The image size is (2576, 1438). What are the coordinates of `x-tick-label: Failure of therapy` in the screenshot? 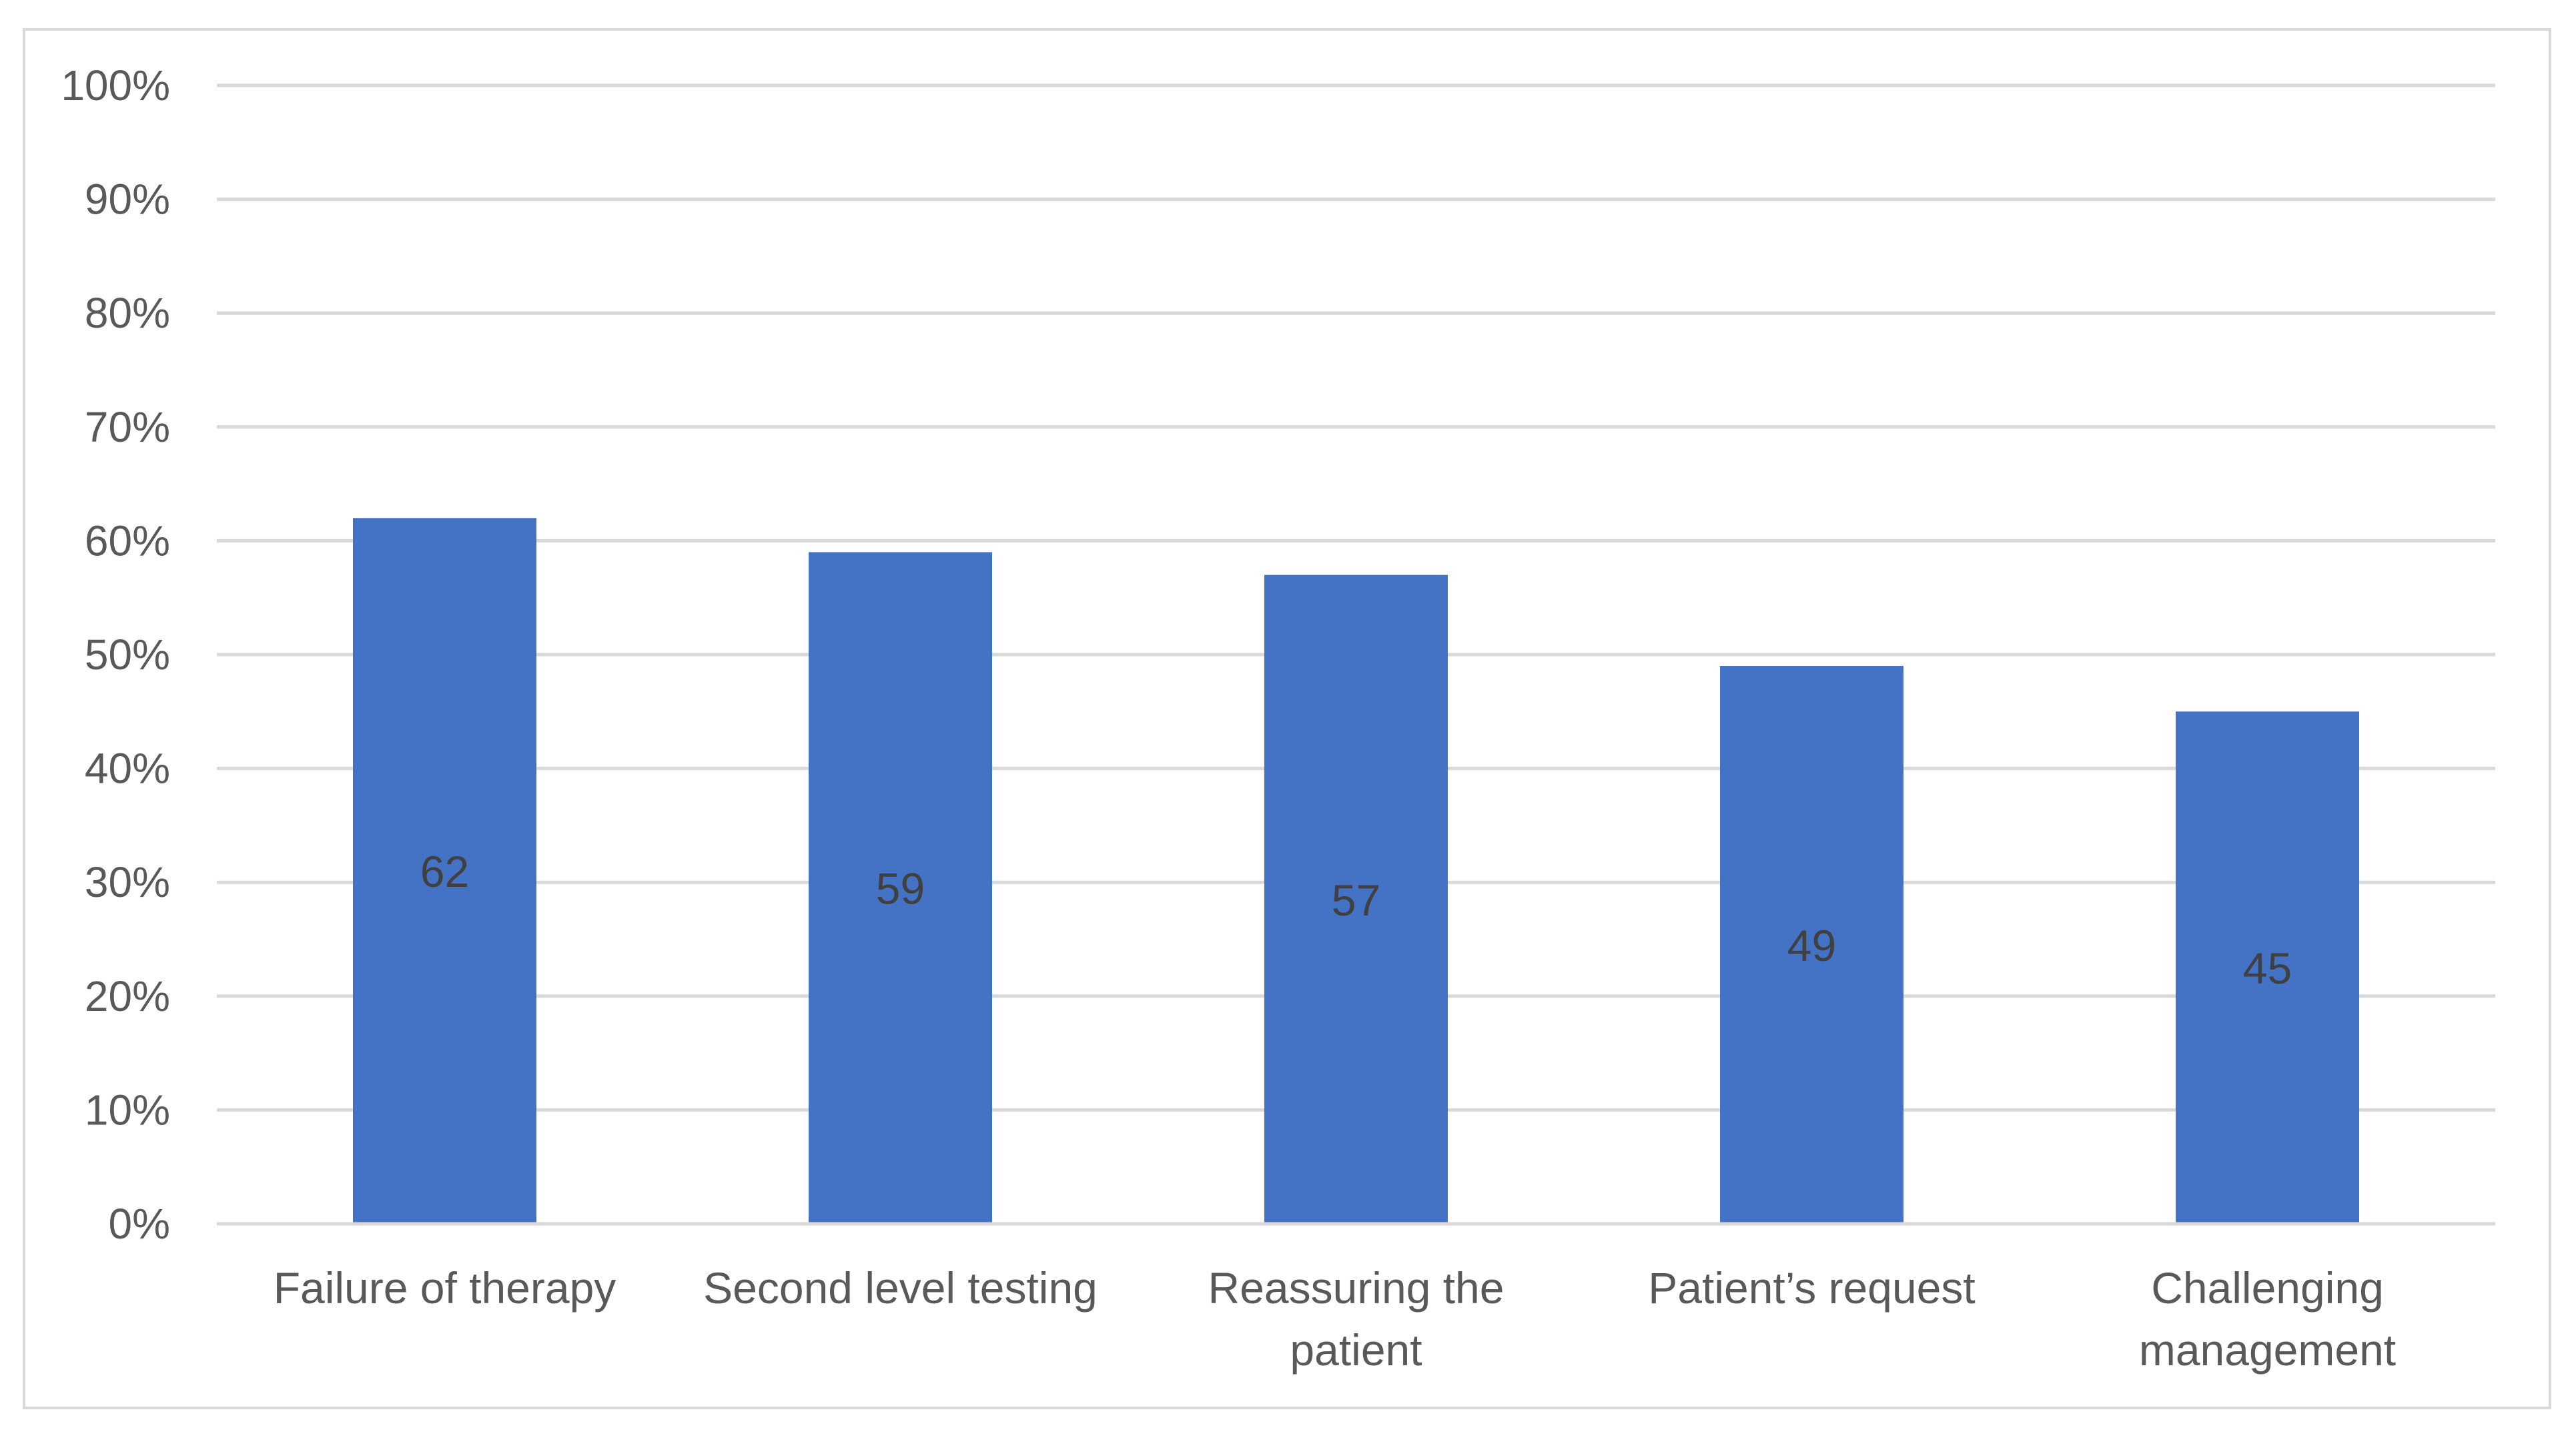 It's located at (445, 1288).